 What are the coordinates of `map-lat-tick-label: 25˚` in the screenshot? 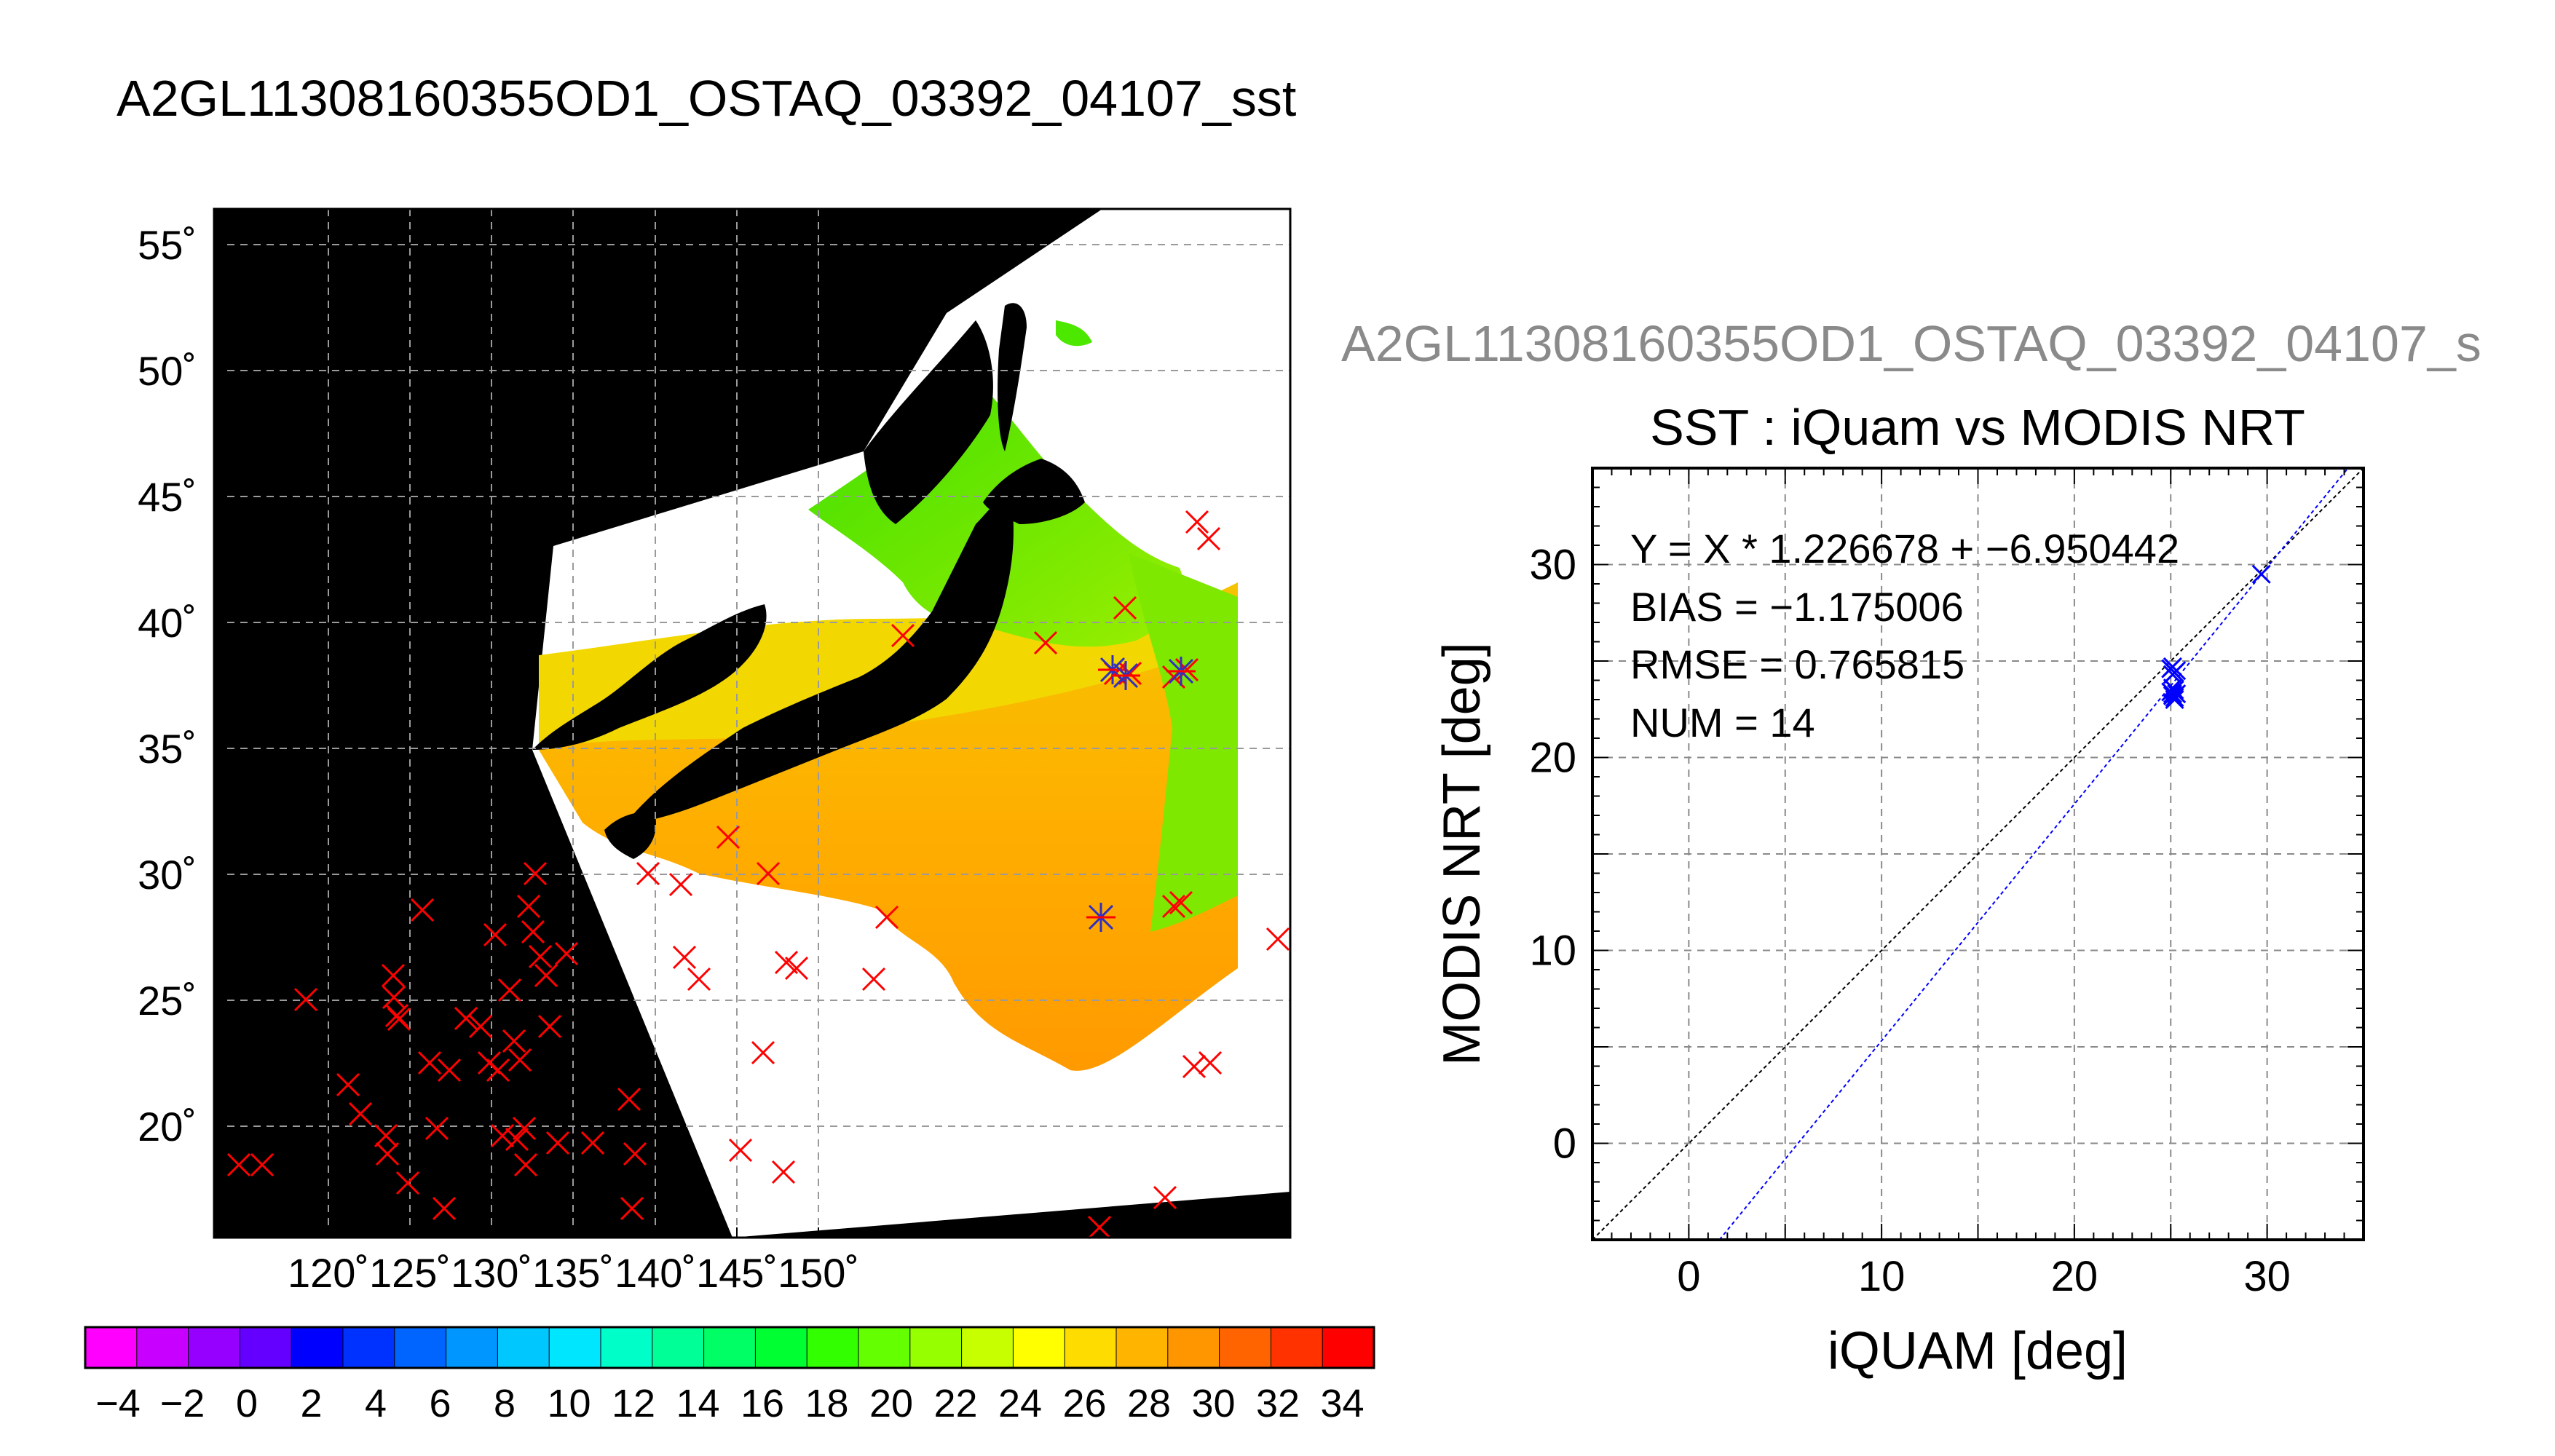 It's located at (167, 1001).